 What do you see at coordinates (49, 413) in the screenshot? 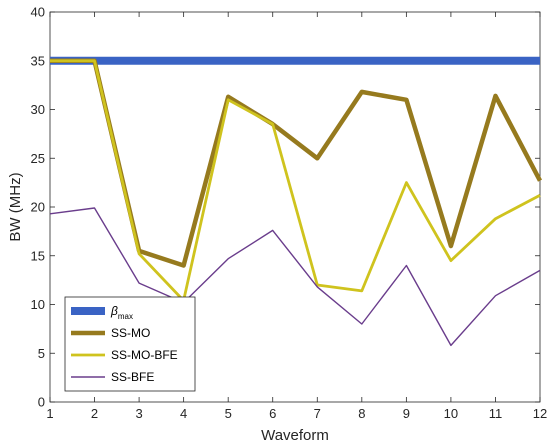
I see `x-tick-label: 1` at bounding box center [49, 413].